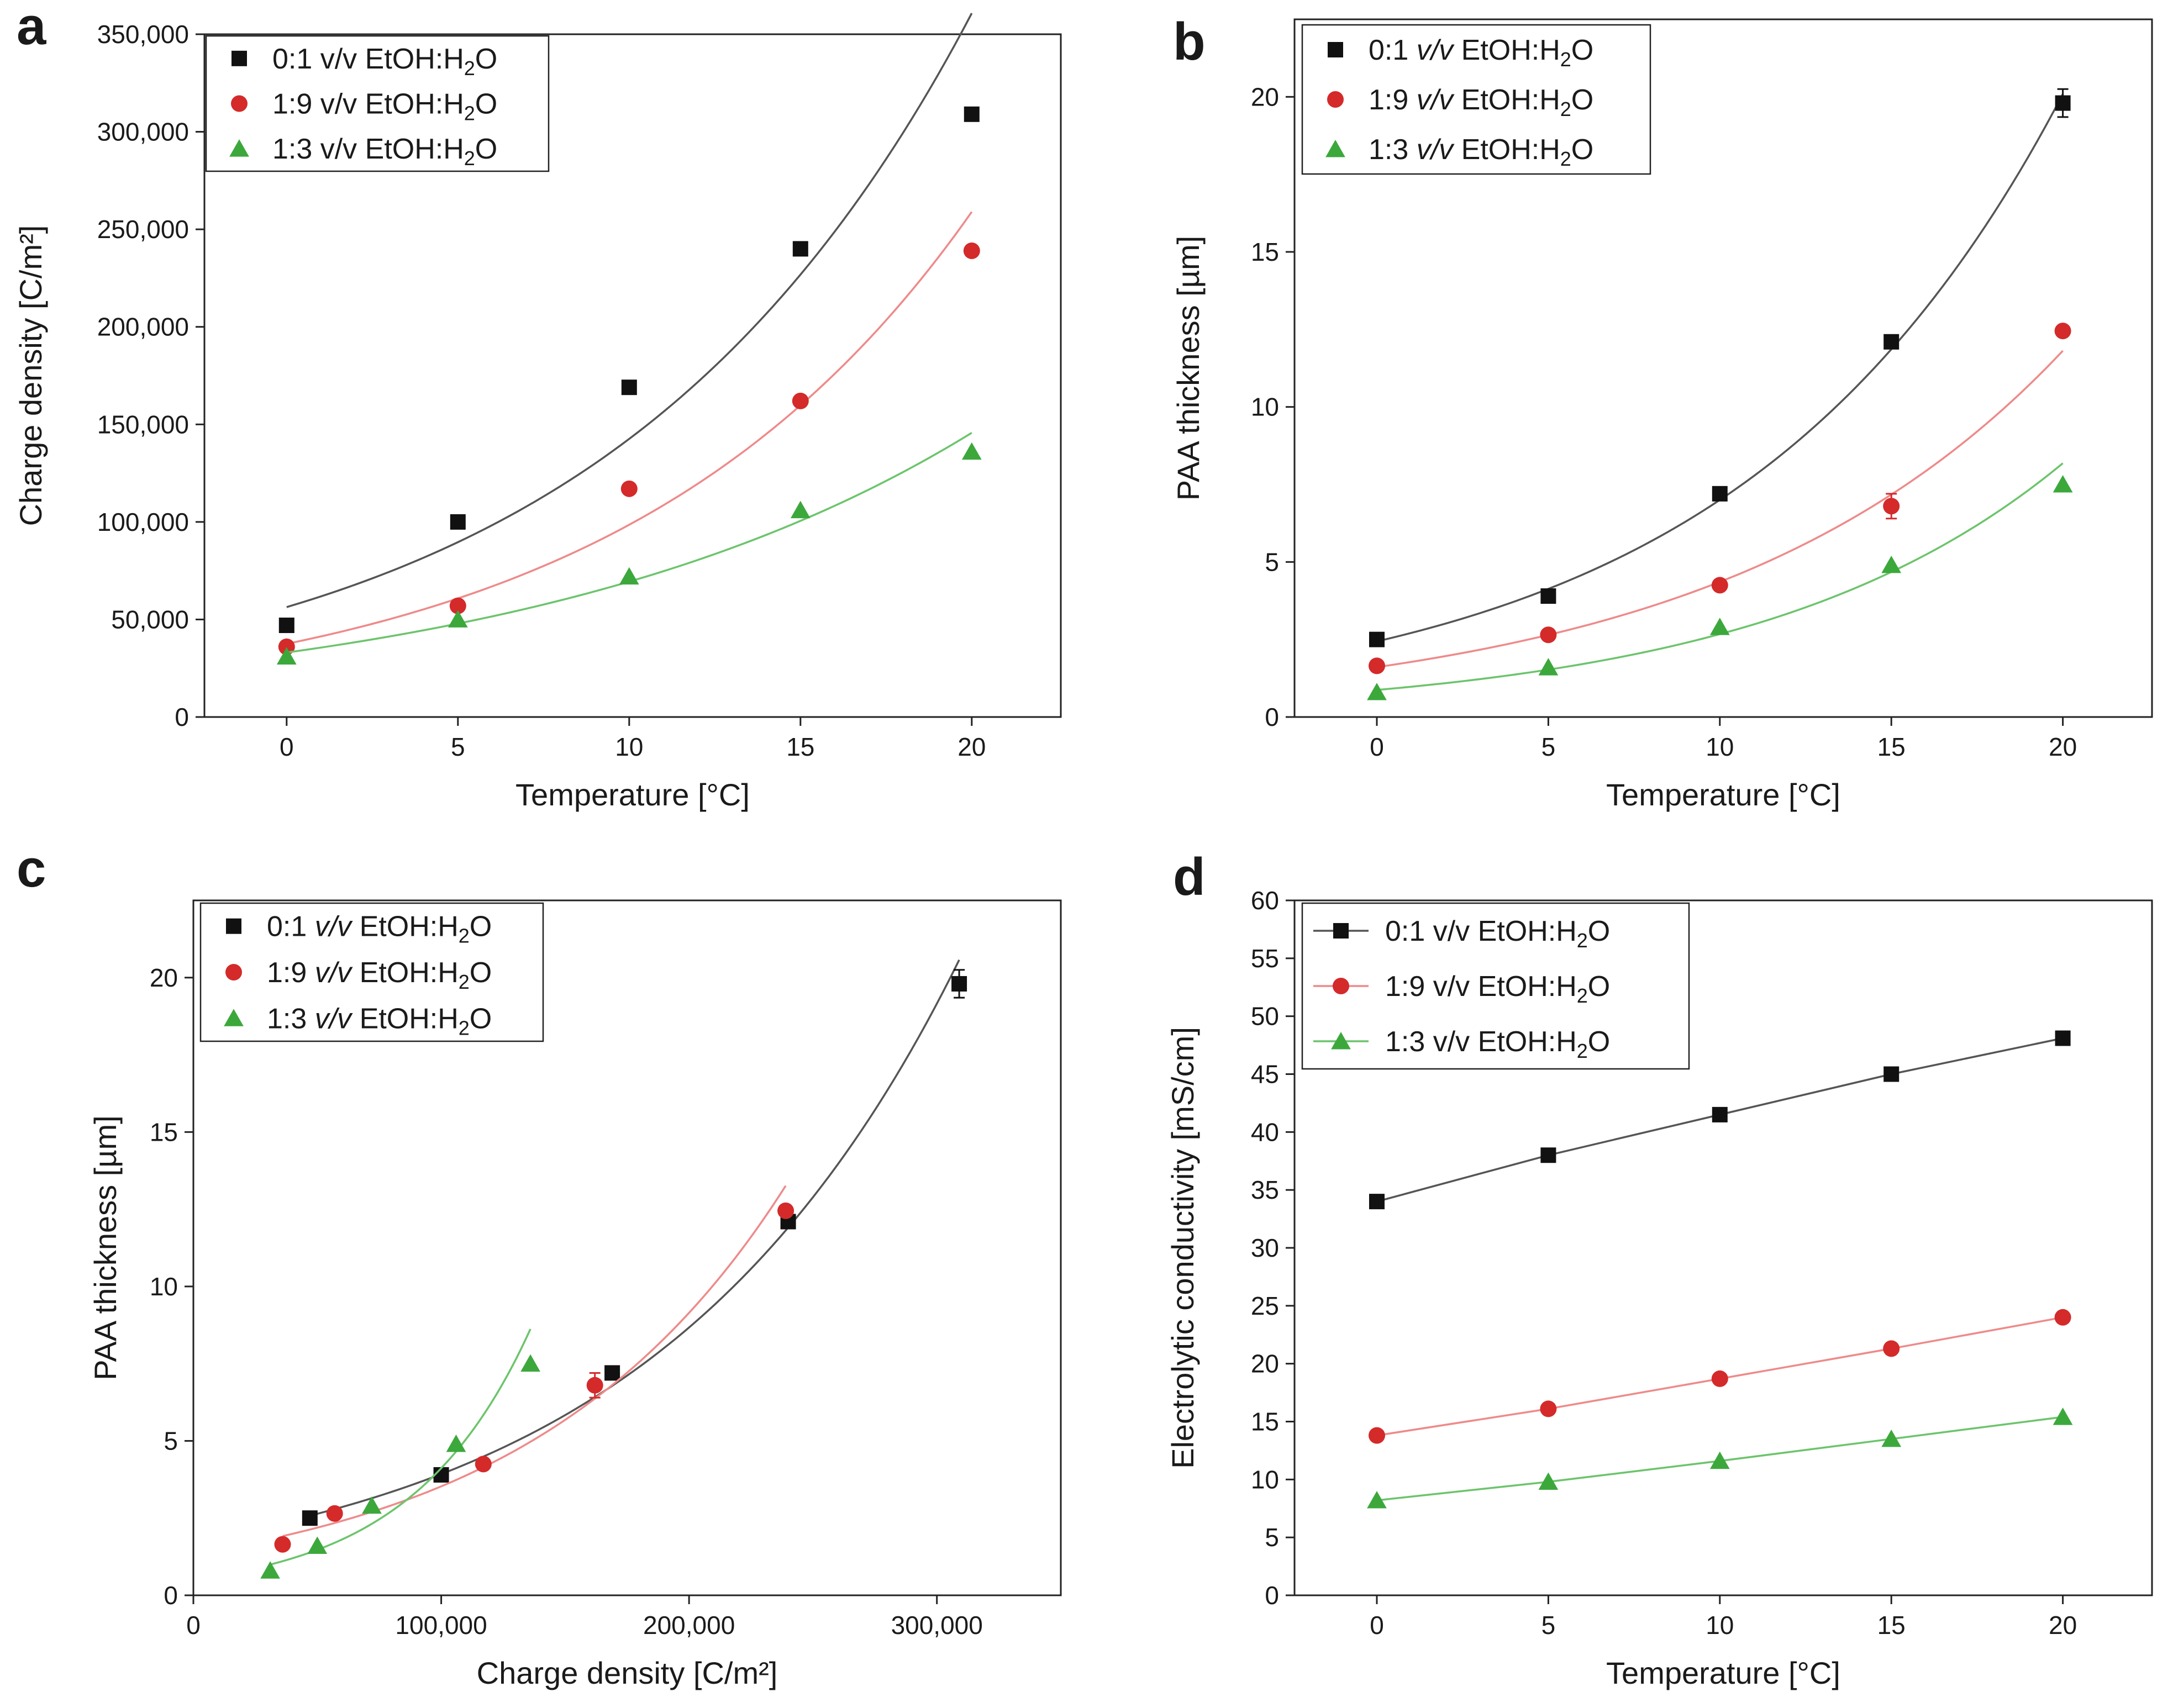  What do you see at coordinates (164, 1286) in the screenshot?
I see `y-tick-label: 10` at bounding box center [164, 1286].